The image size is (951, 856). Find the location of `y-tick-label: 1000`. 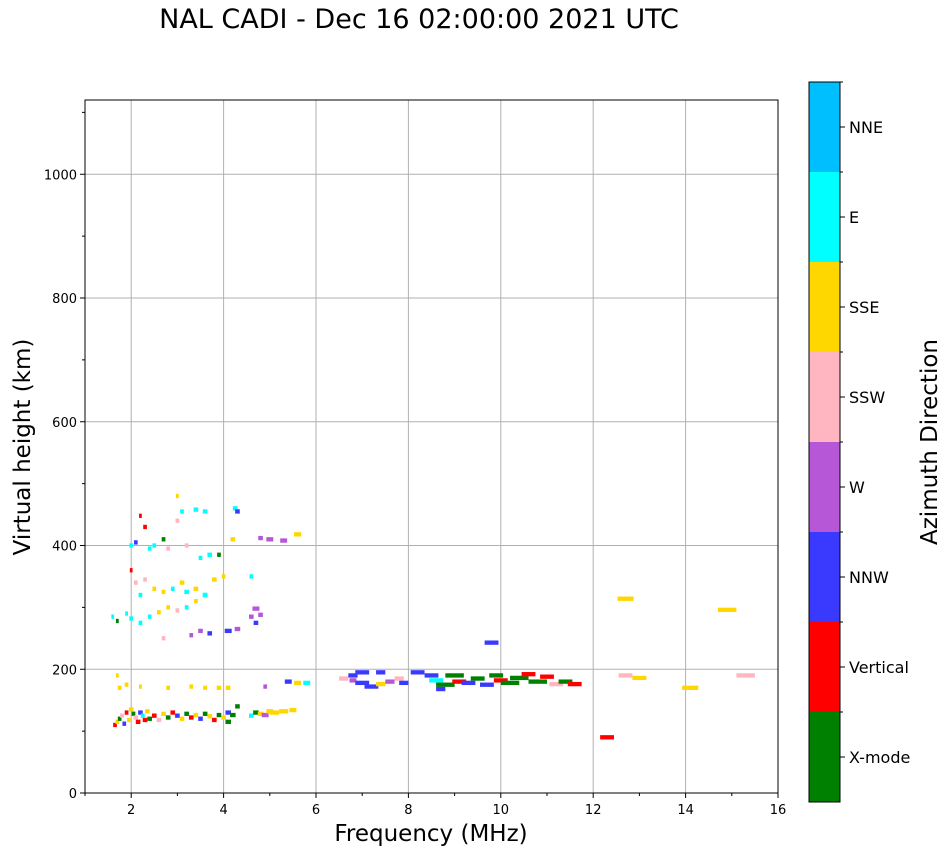

y-tick-label: 1000 is located at coordinates (60, 175).